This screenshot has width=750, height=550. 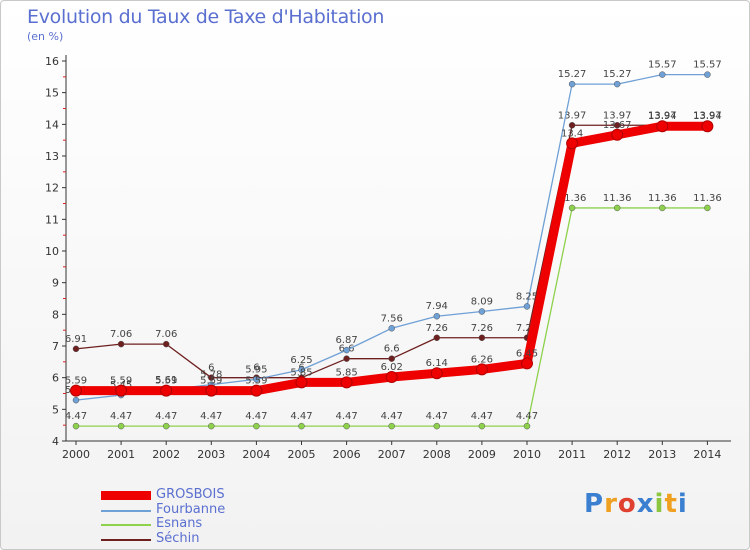 I want to click on data-label-grosbois: 6.14, so click(x=437, y=363).